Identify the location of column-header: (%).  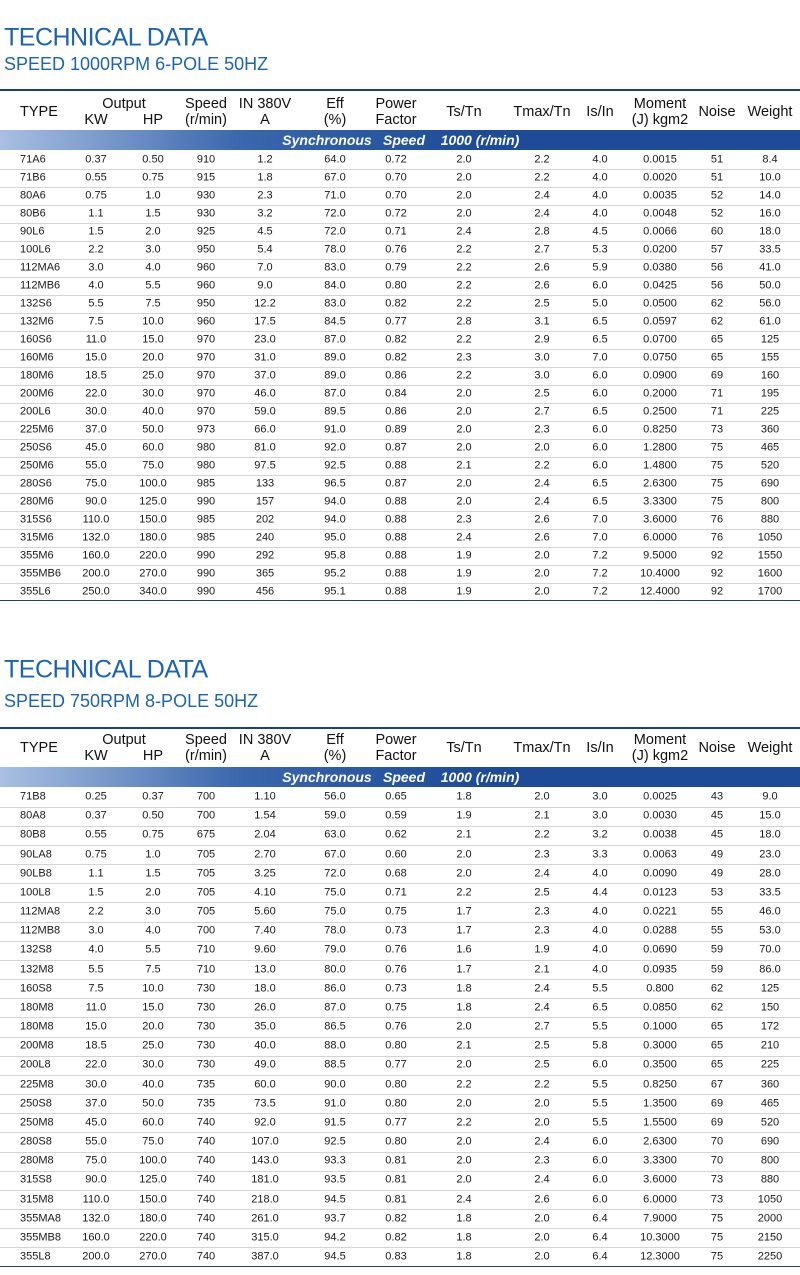
(335, 755).